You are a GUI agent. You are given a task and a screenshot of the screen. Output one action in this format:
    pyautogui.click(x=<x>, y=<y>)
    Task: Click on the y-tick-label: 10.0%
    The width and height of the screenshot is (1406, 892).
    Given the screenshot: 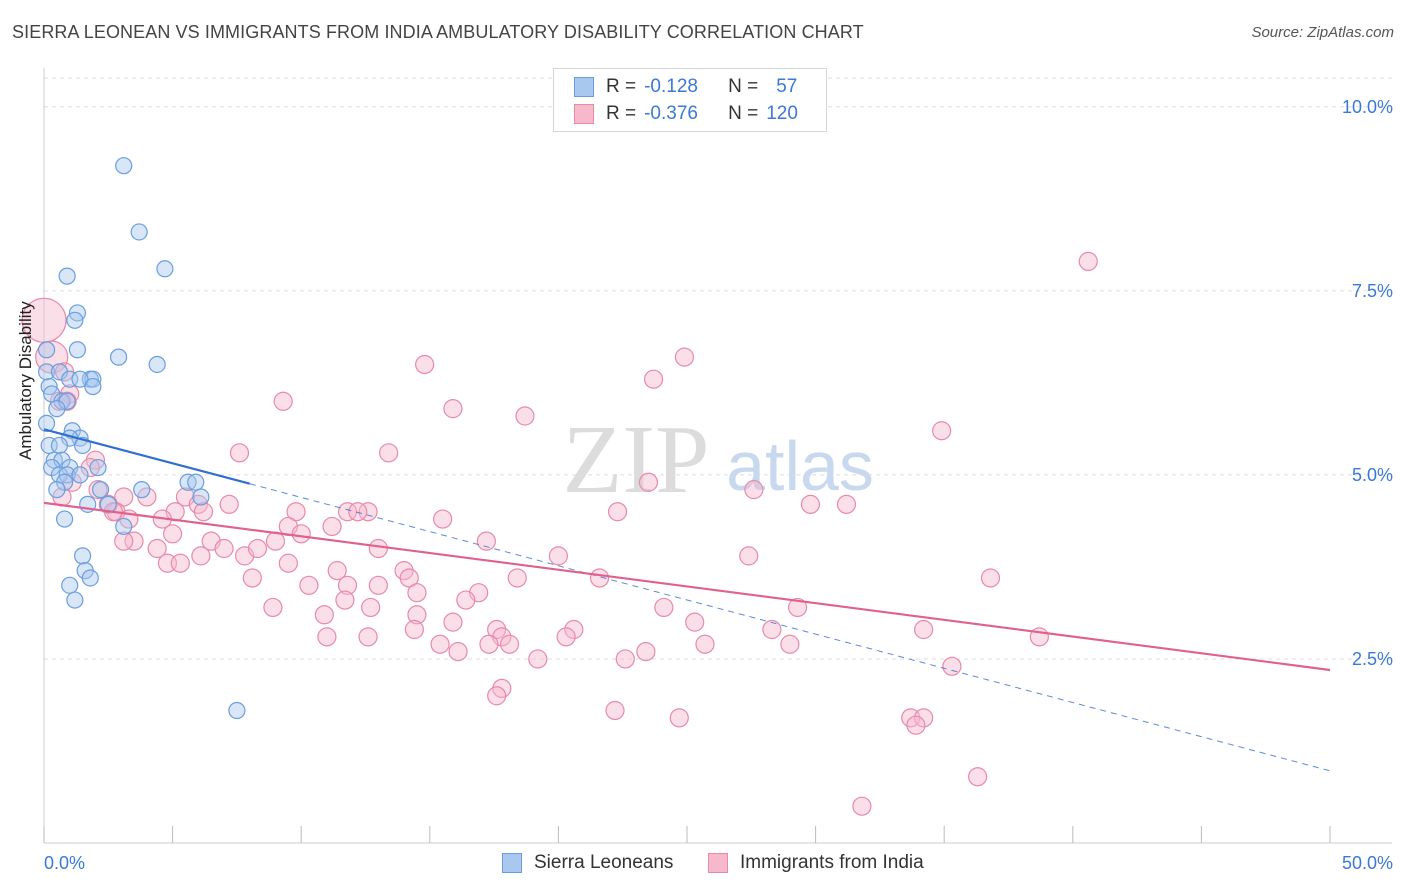 What is the action you would take?
    pyautogui.click(x=1367, y=107)
    